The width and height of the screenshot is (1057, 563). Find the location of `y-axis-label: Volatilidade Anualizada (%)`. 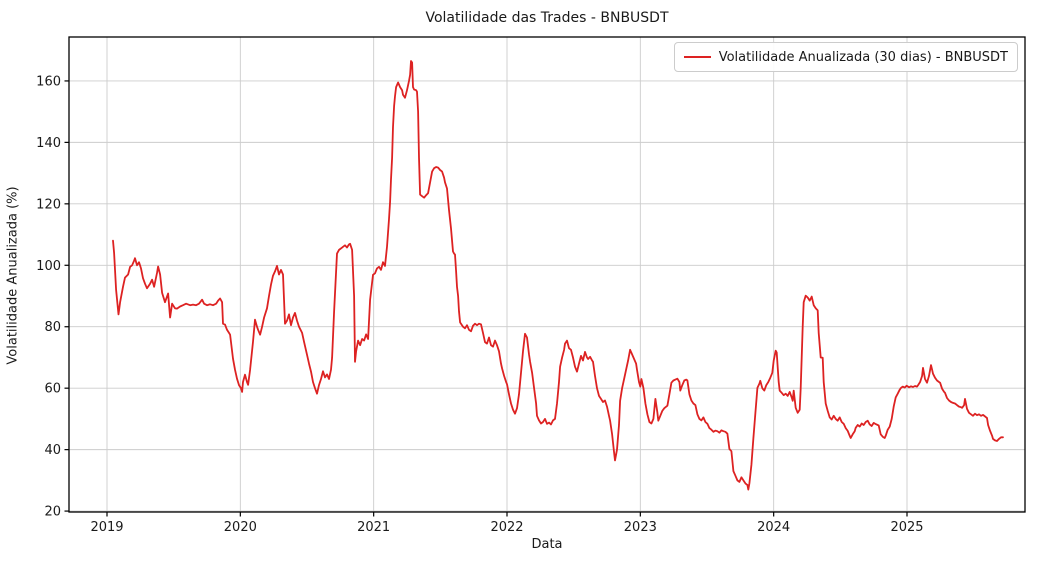

y-axis-label: Volatilidade Anualizada (%) is located at coordinates (13, 275).